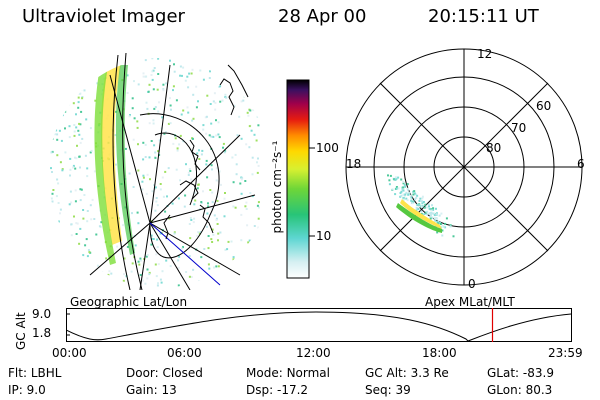 This screenshot has width=600, height=400. Describe the element at coordinates (483, 16) in the screenshot. I see `time-label: 20:15:11 UT` at that location.